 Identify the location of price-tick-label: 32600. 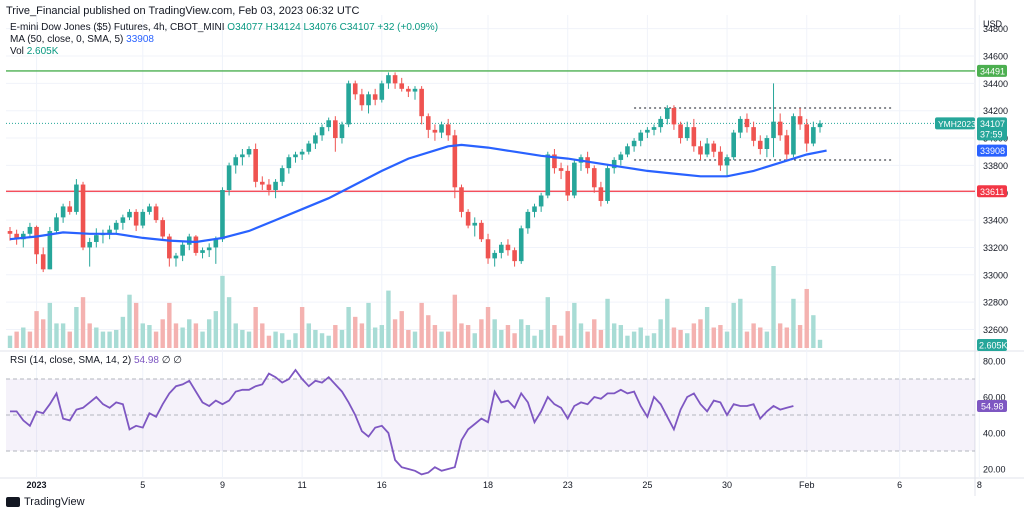
(995, 330).